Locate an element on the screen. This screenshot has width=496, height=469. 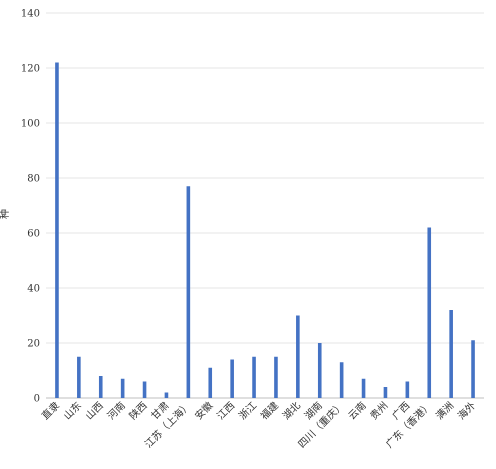
y-tick-label: 60 is located at coordinates (33, 234).